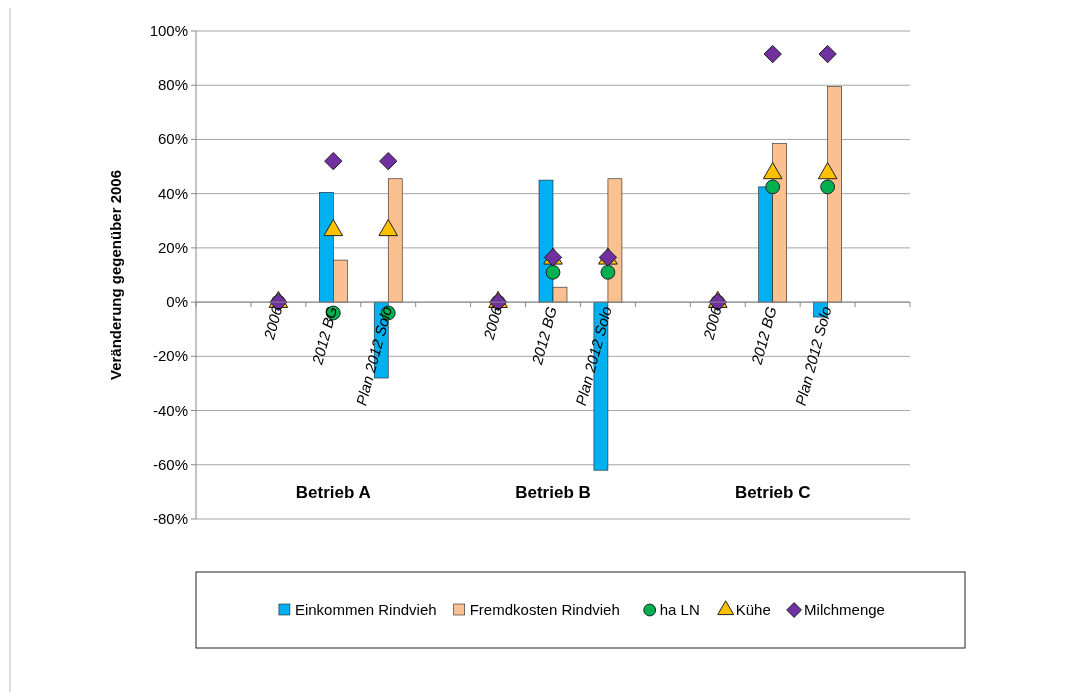  I want to click on legend-label: Kühe, so click(753, 609).